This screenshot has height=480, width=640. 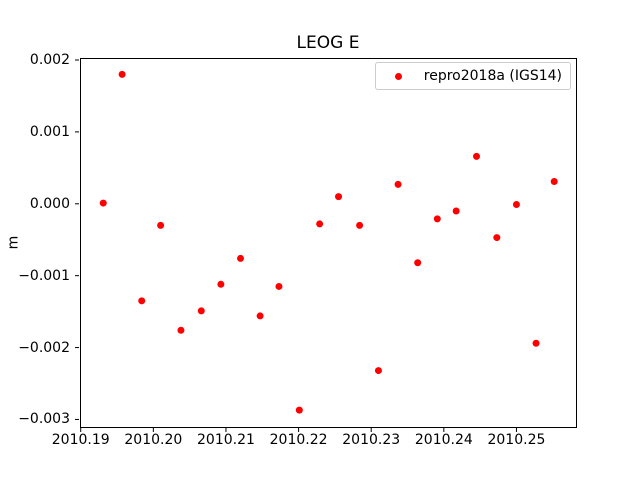 I want to click on y-axis-label: m, so click(x=13, y=242).